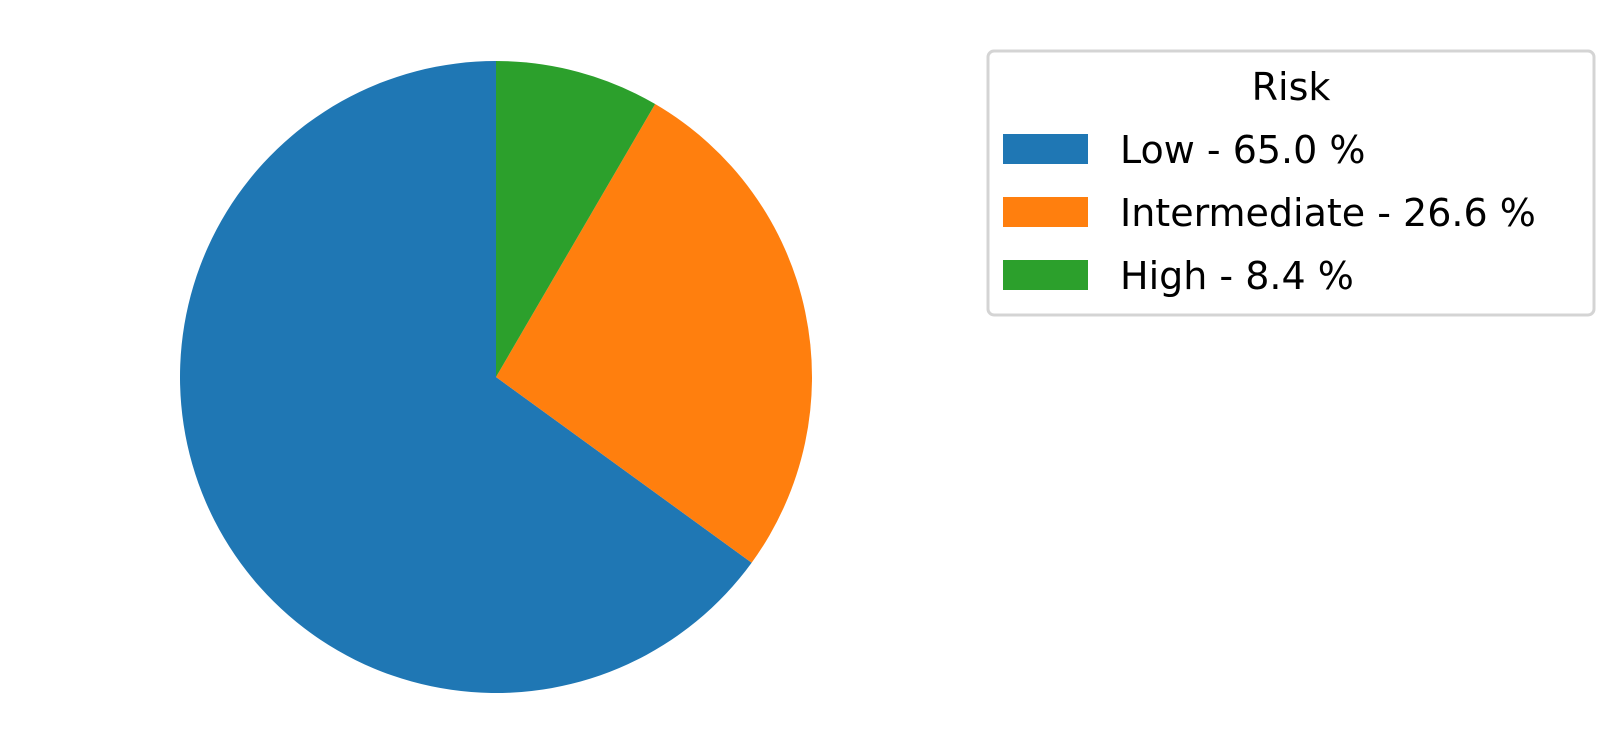  Describe the element at coordinates (1243, 150) in the screenshot. I see `legend-label-low: Low - 65.0 %` at that location.